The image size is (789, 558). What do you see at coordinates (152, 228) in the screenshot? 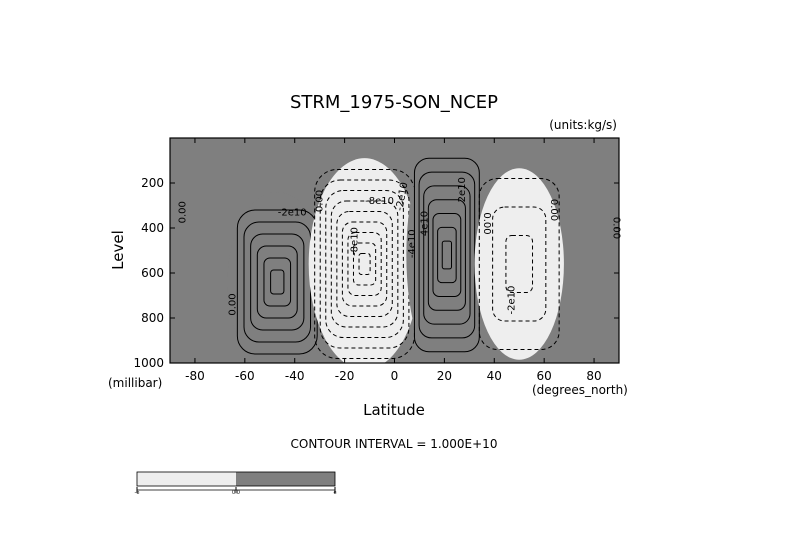
I see `y-tick-label: 400` at bounding box center [152, 228].